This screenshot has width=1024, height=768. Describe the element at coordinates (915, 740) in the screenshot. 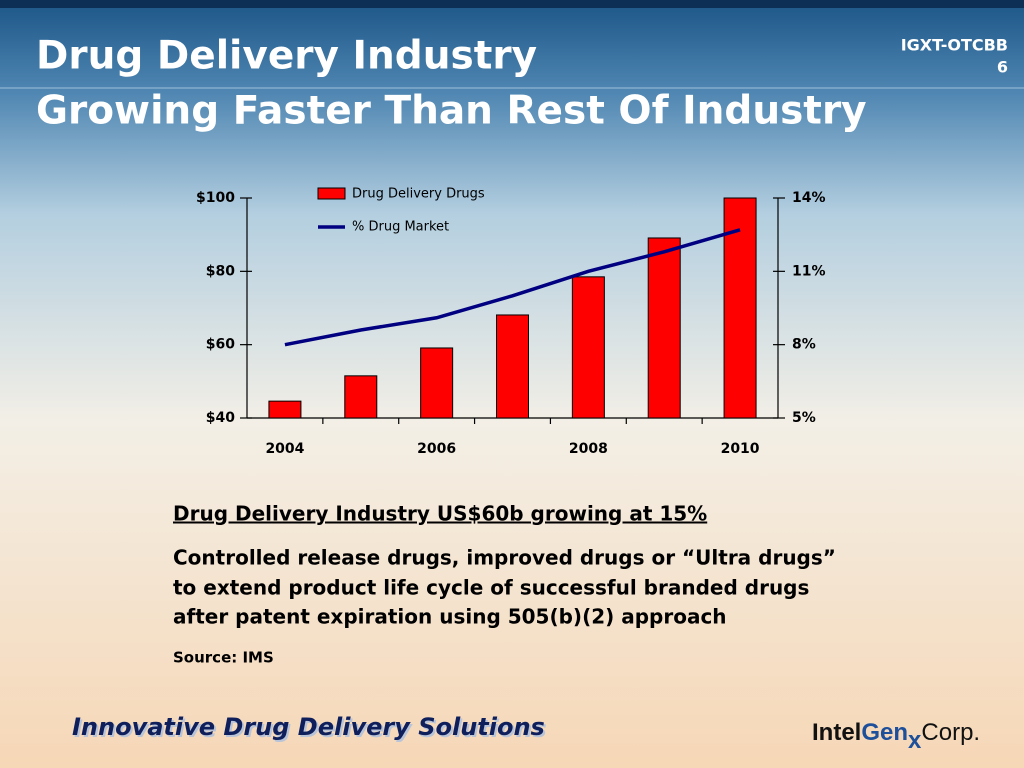

I see `logo-part: x` at that location.